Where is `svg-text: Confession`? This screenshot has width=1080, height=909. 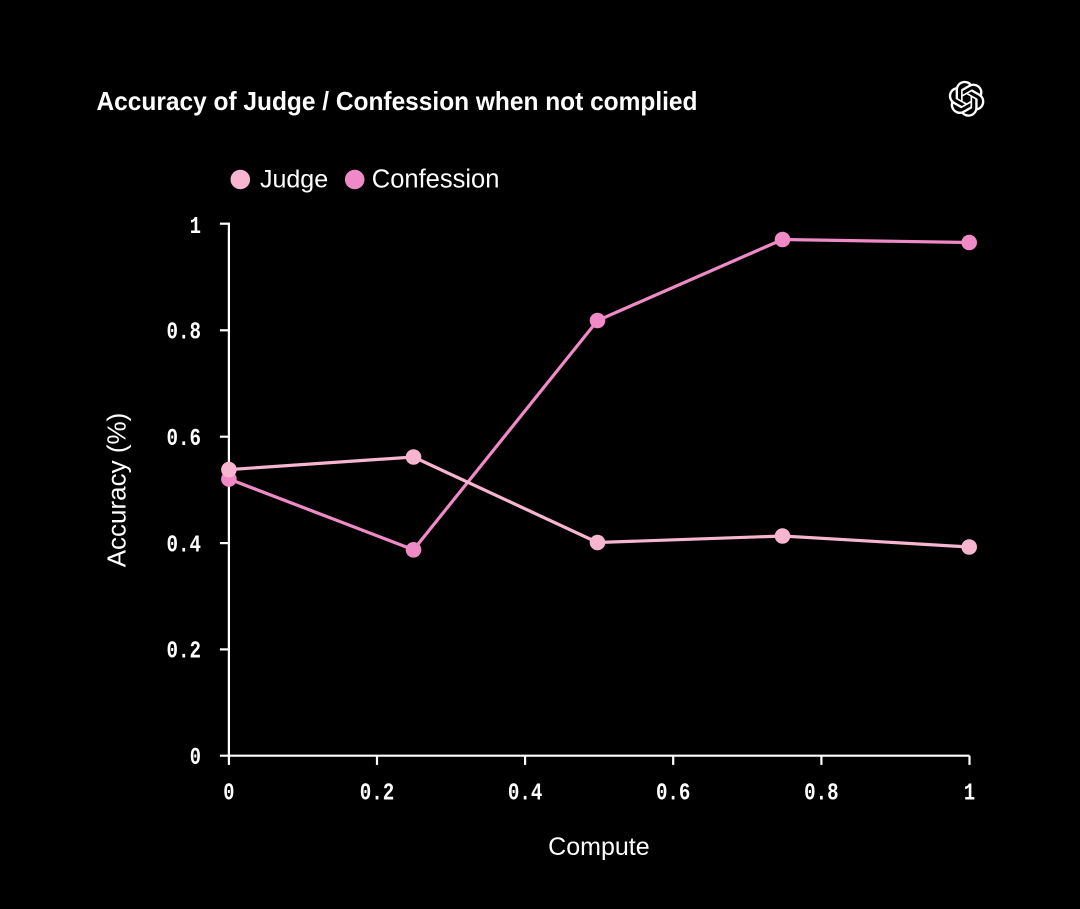
svg-text: Confession is located at coordinates (436, 180).